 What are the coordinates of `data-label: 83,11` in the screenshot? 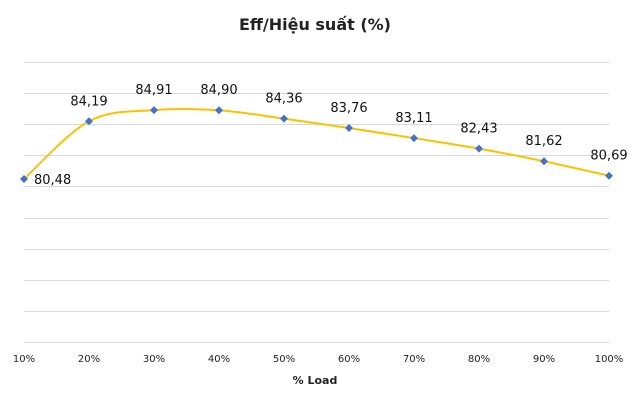 It's located at (413, 118).